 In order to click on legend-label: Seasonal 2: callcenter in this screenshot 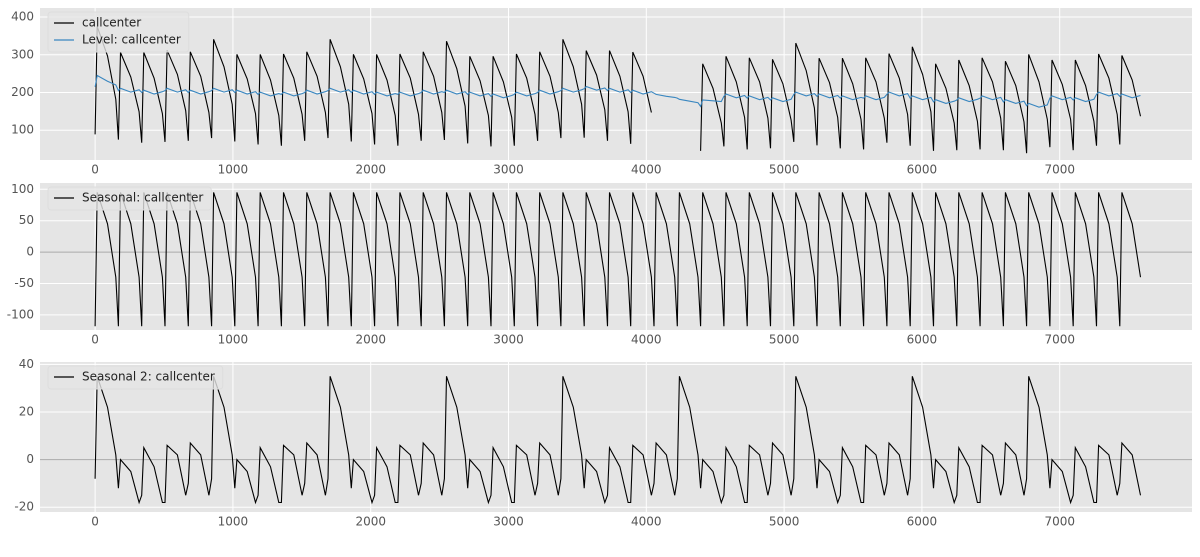, I will do `click(148, 377)`.